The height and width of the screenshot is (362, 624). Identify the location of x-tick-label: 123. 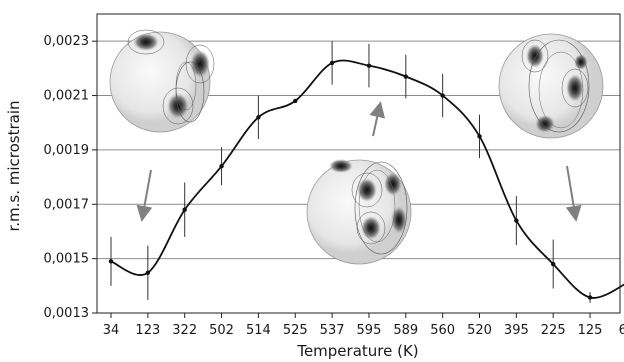
(147, 330).